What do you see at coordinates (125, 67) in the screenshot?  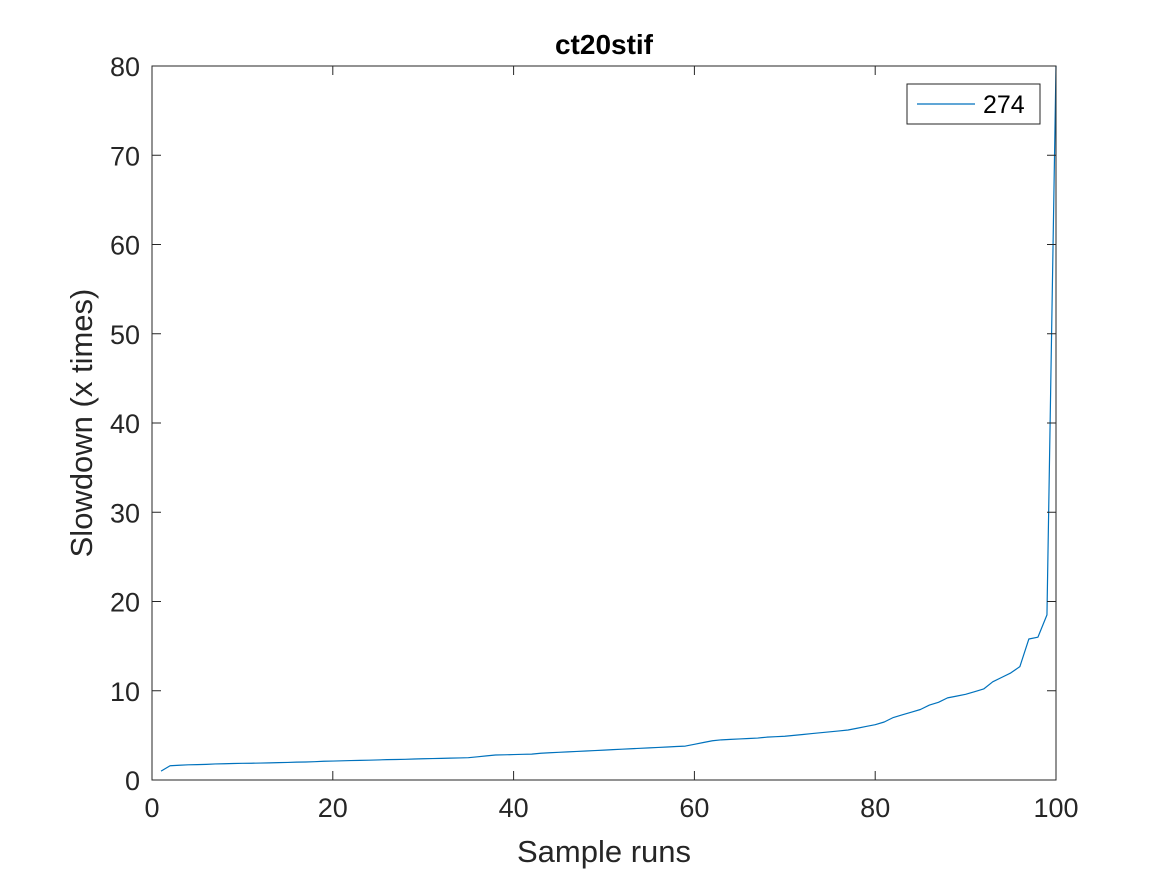 I see `y-tick-label: 80` at bounding box center [125, 67].